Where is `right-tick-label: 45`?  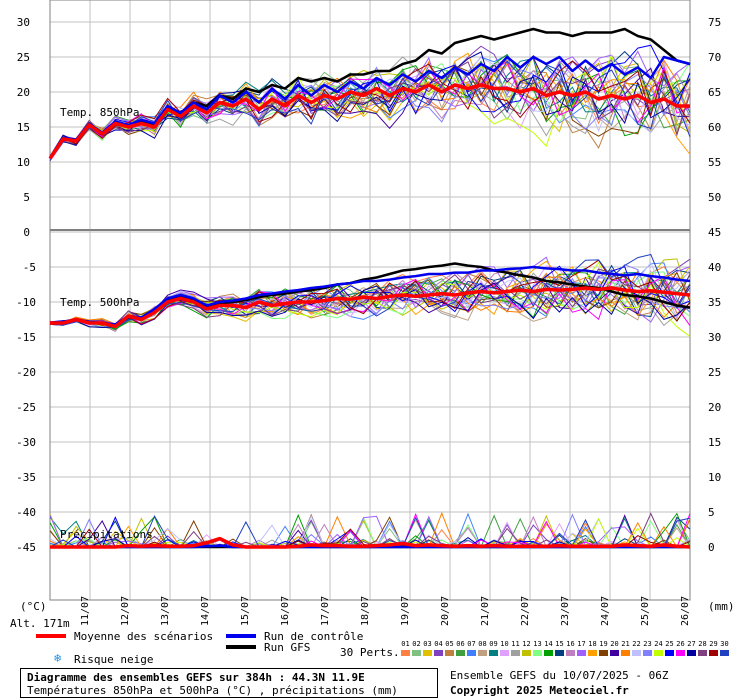 right-tick-label: 45 is located at coordinates (714, 232).